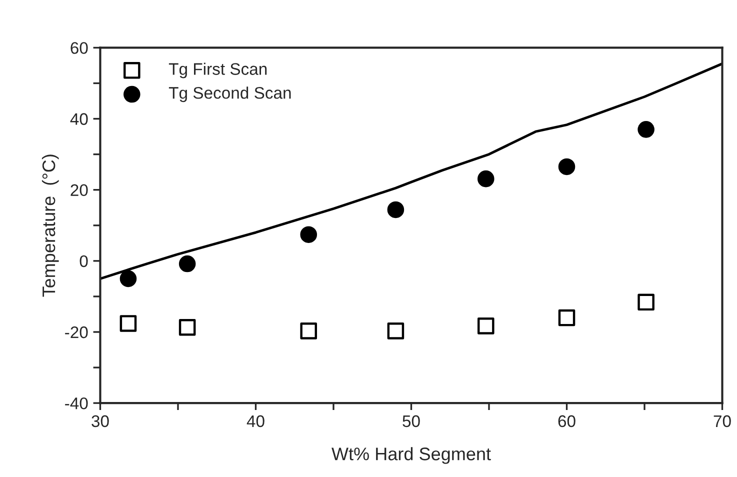 The width and height of the screenshot is (737, 477). What do you see at coordinates (79, 190) in the screenshot?
I see `y-tick-label: 20` at bounding box center [79, 190].